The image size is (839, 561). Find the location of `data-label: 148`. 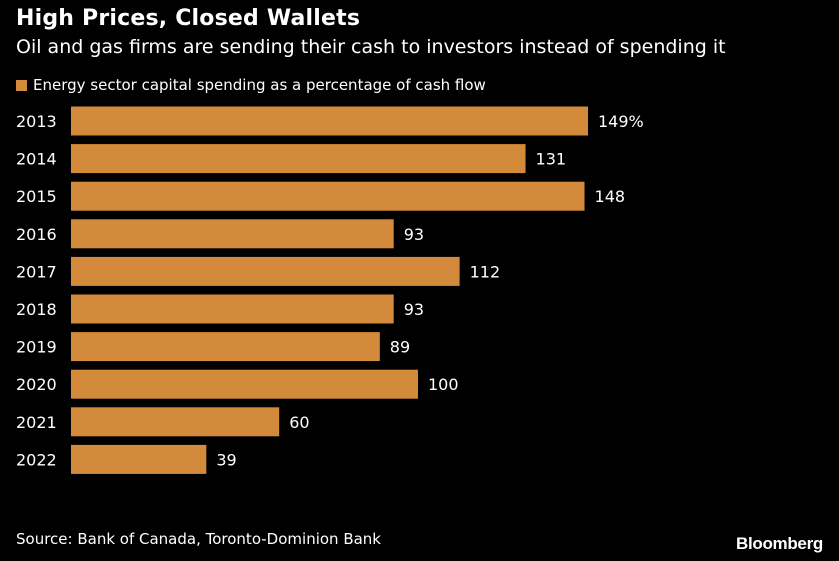

data-label: 148 is located at coordinates (610, 196).